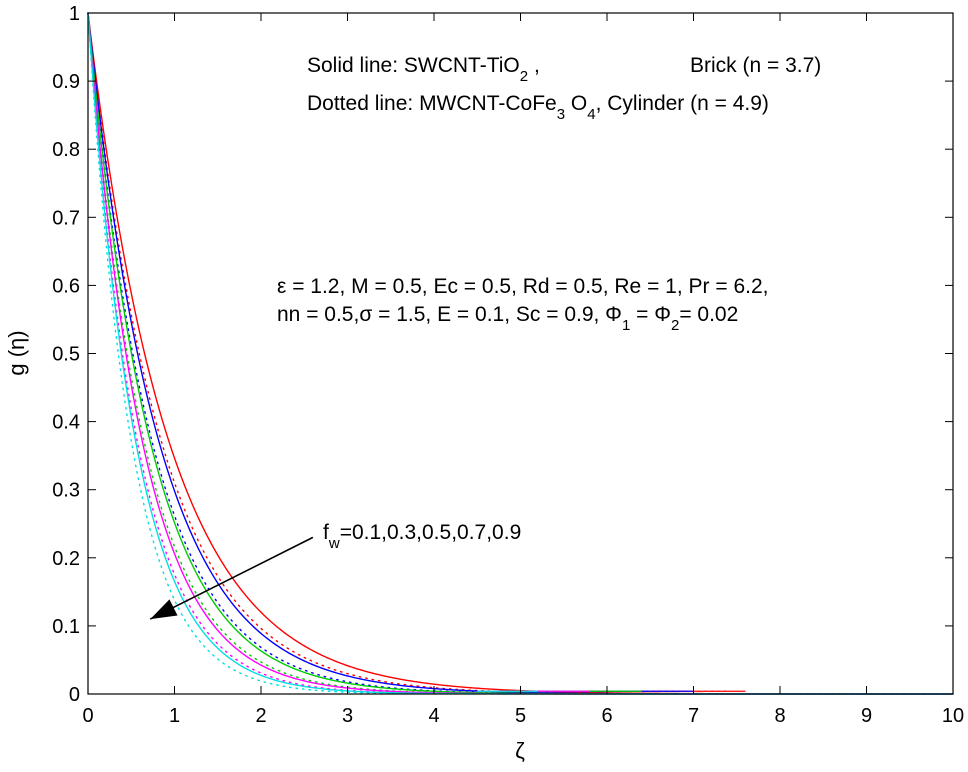 This screenshot has height=772, width=968. I want to click on x-tick-label: 7, so click(693, 716).